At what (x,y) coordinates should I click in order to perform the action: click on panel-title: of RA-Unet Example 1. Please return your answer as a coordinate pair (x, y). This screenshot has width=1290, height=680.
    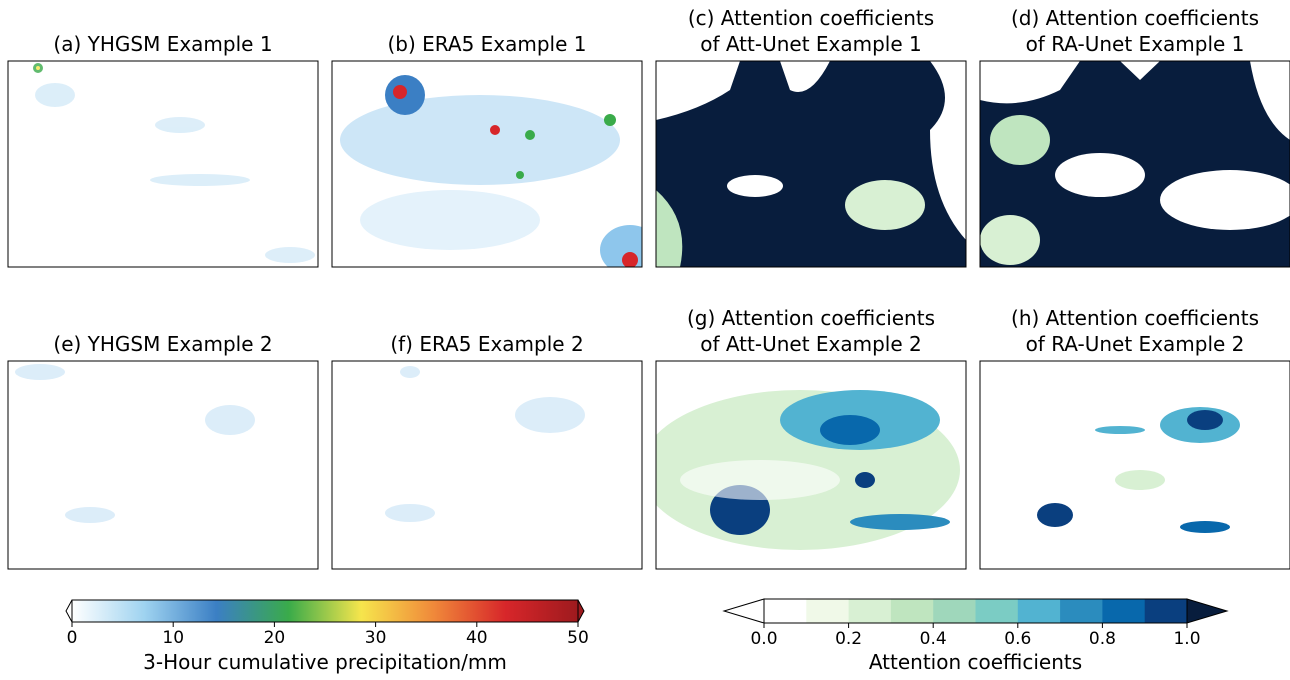
    Looking at the image, I should click on (1135, 44).